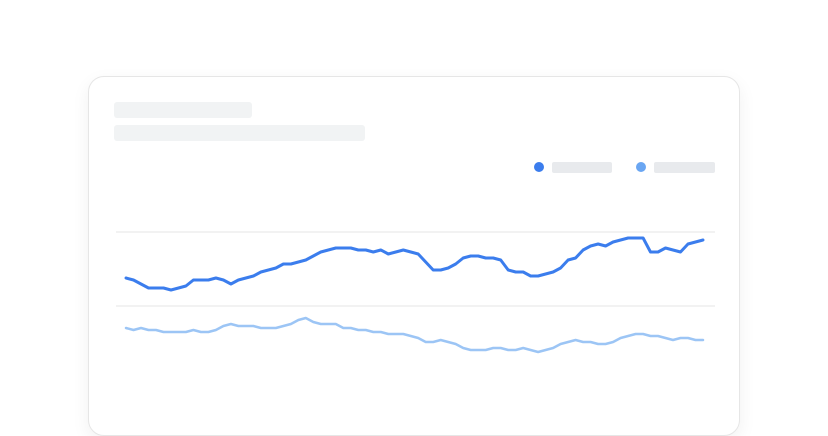 This screenshot has height=436, width=828. What do you see at coordinates (183, 110) in the screenshot?
I see `title-placeholder` at bounding box center [183, 110].